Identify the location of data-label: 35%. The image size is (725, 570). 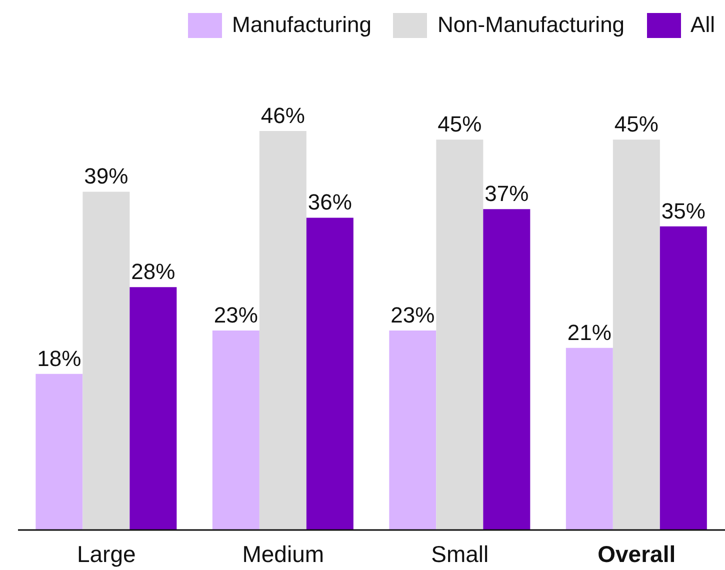
(683, 211).